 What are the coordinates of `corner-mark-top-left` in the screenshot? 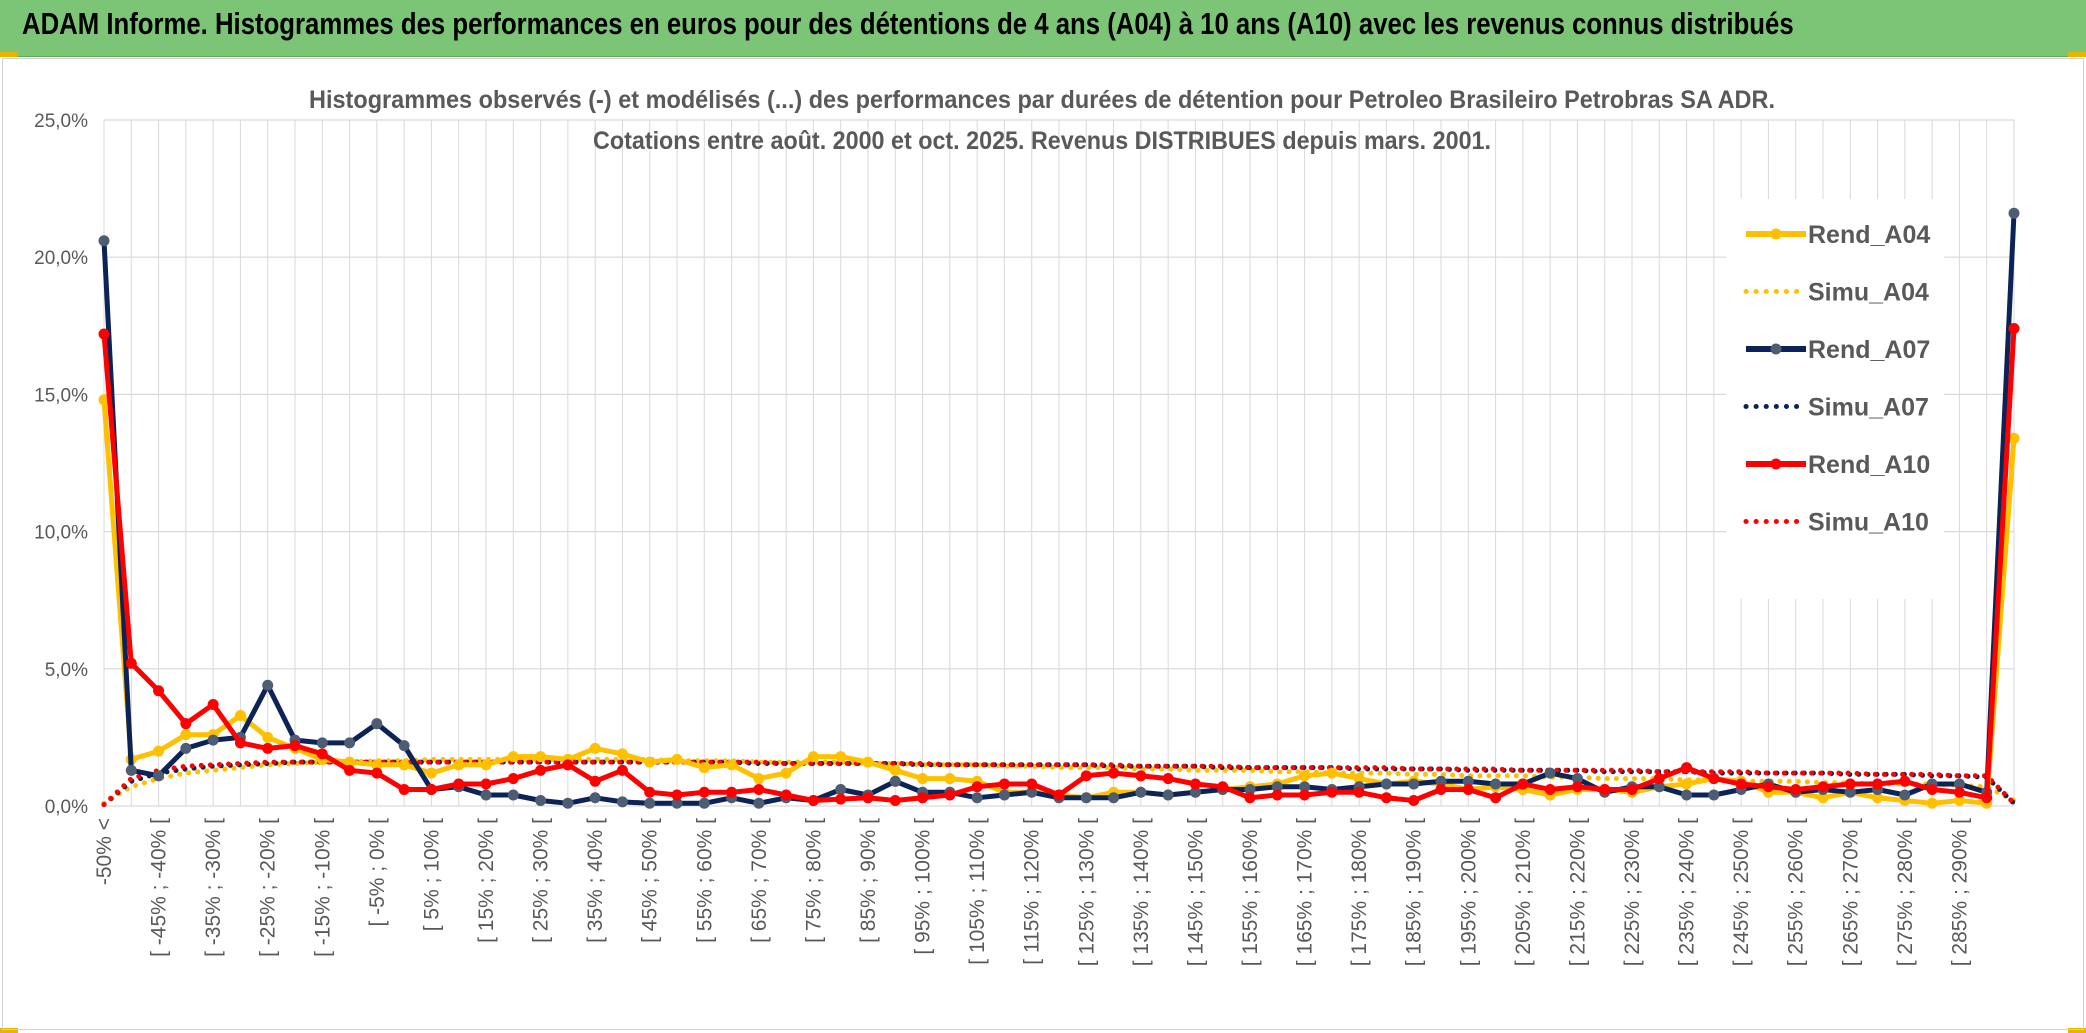 It's located at (9, 54).